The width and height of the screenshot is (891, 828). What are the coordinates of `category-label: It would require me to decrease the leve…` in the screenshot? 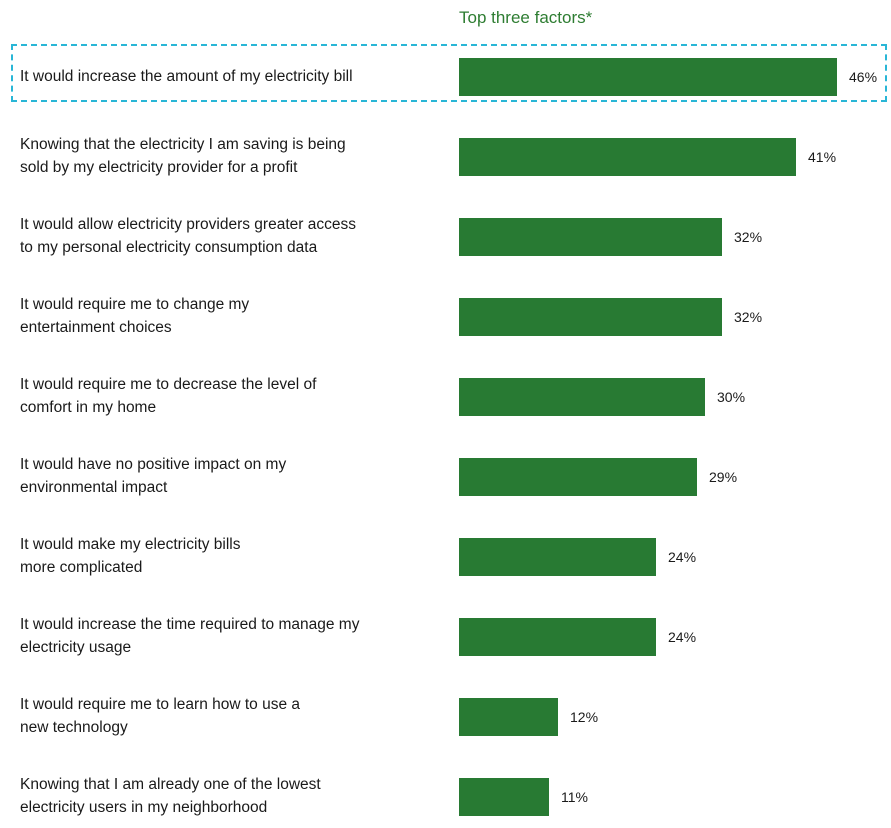 It's located at (168, 396).